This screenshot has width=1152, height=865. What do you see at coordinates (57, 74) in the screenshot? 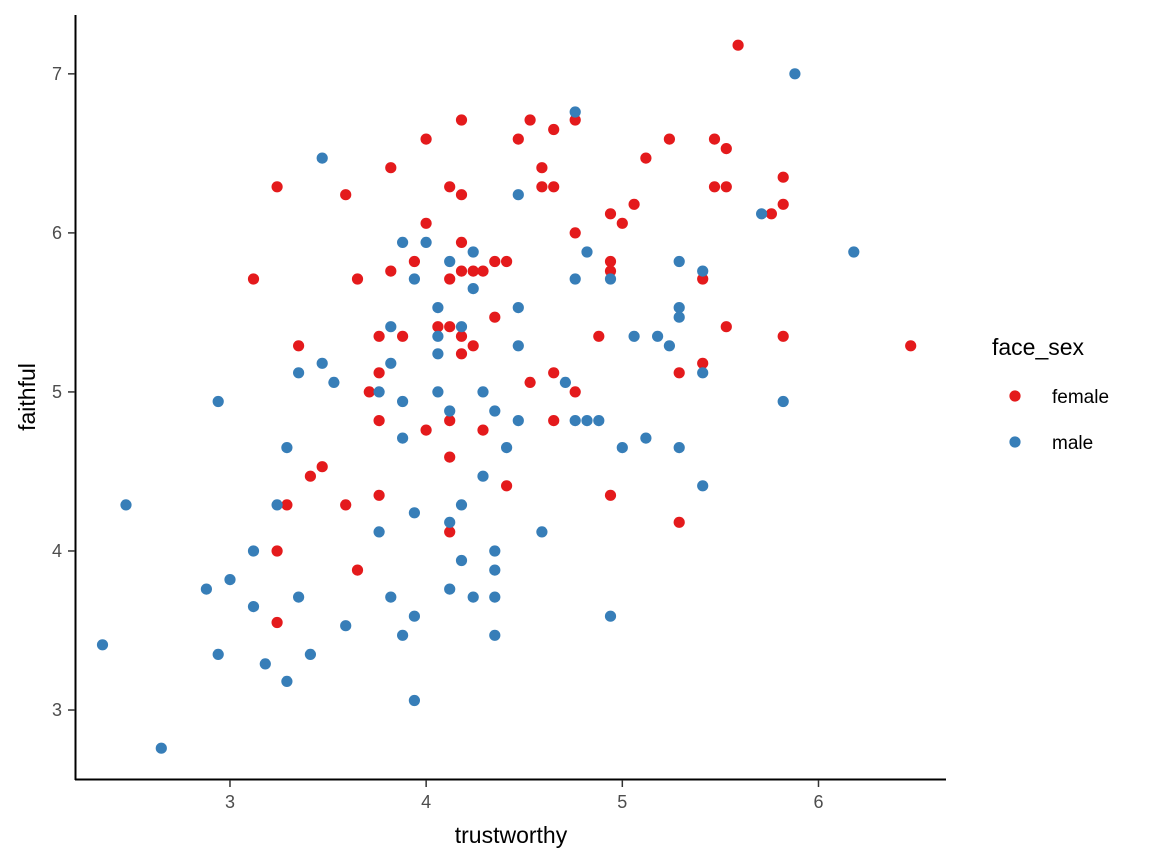
I see `y-tick-label: 7` at bounding box center [57, 74].